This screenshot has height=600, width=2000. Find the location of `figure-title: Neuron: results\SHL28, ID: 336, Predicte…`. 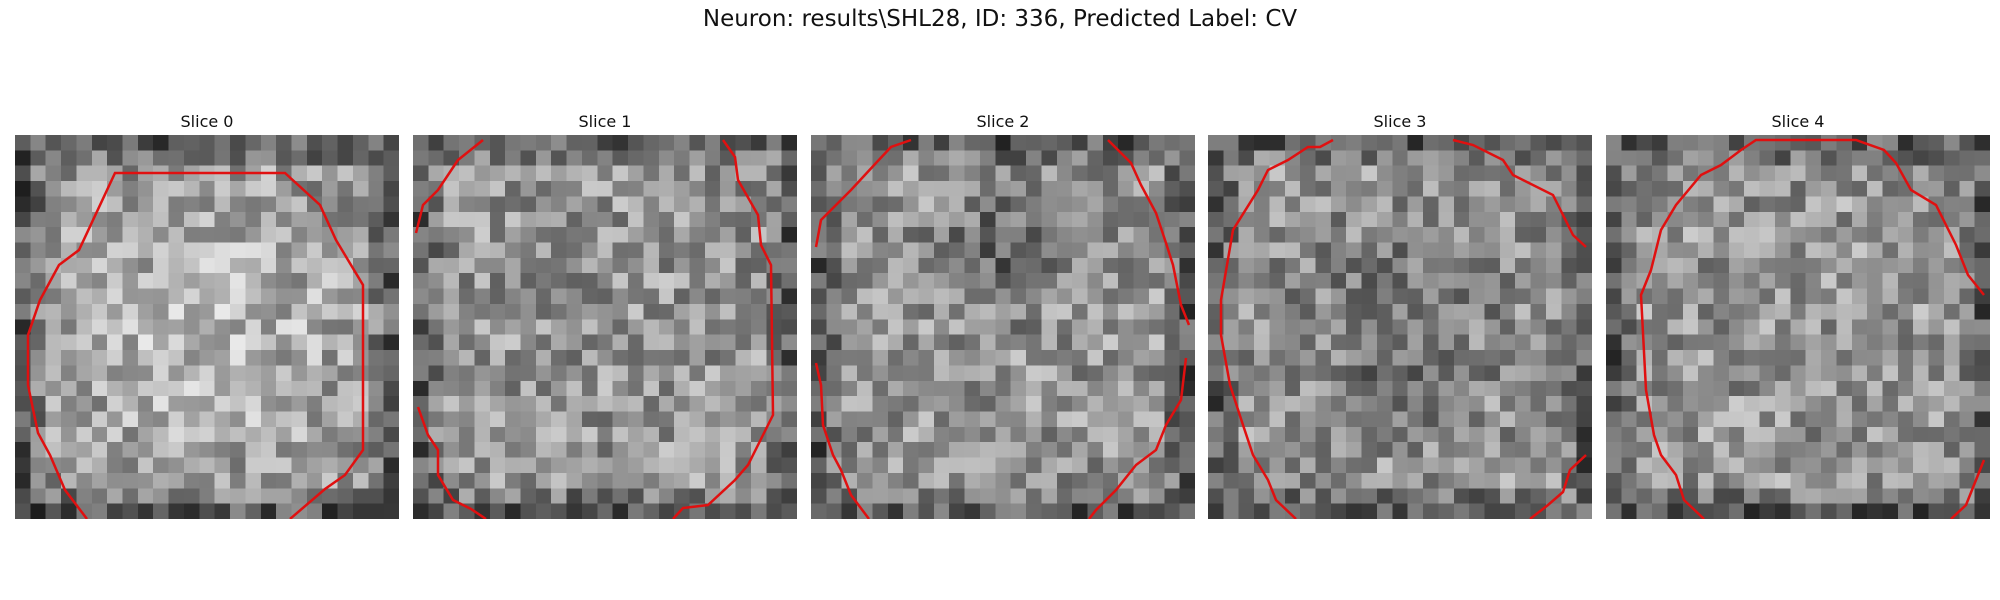

figure-title: Neuron: results\SHL28, ID: 336, Predicte… is located at coordinates (1000, 19).